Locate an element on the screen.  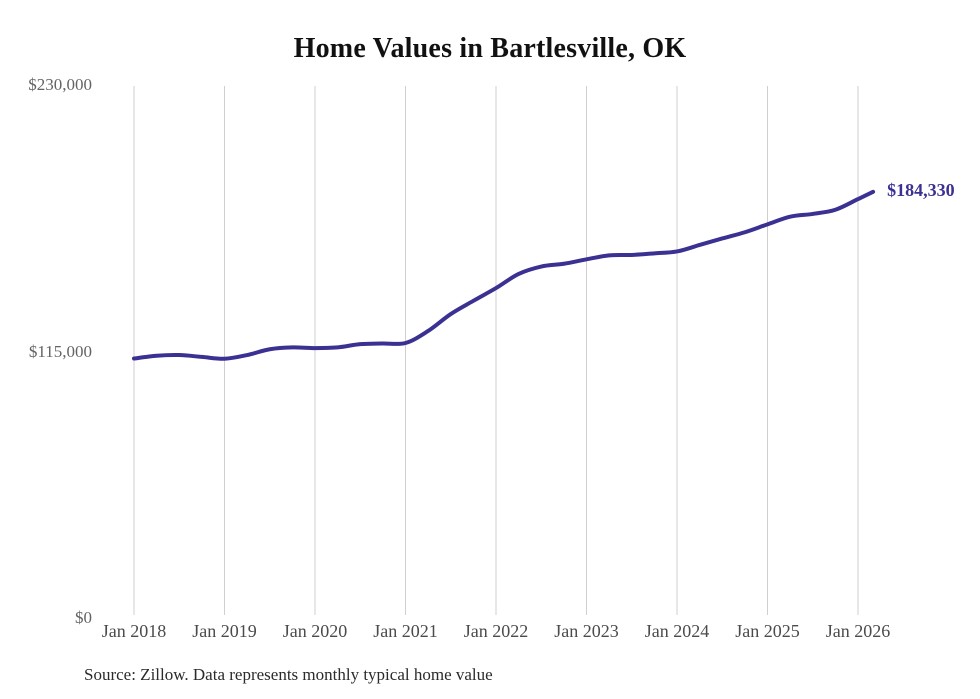
x-axis-tick-label: Jan 2026 is located at coordinates (858, 631).